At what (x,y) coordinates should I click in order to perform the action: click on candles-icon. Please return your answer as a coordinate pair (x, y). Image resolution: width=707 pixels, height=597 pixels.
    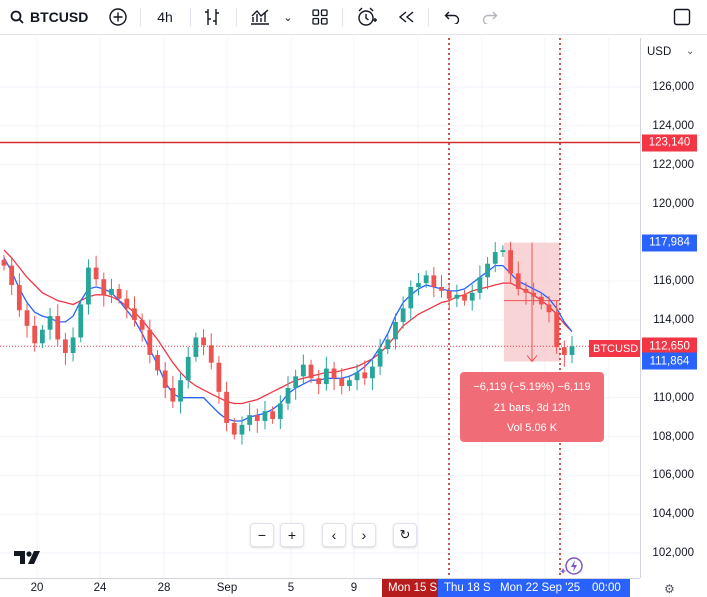
    Looking at the image, I should click on (212, 17).